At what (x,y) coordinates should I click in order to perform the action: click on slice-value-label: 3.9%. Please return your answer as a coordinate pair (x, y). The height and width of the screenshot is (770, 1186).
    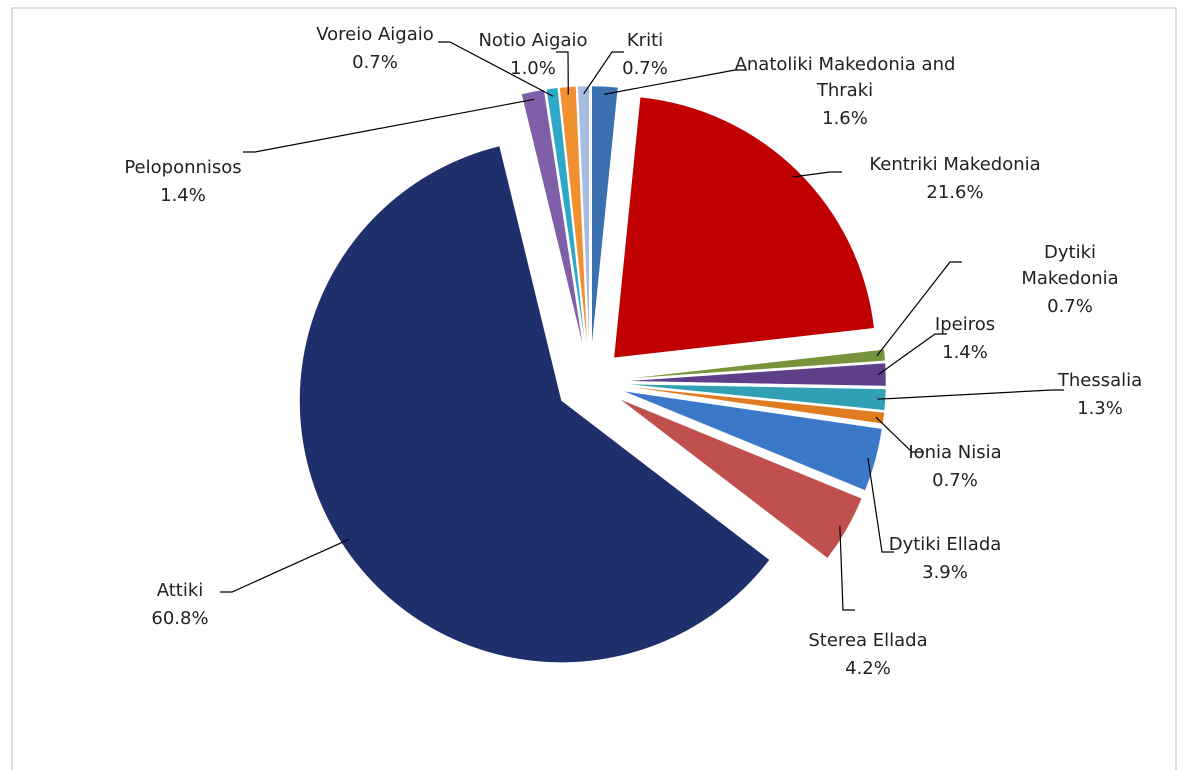
    Looking at the image, I should click on (945, 572).